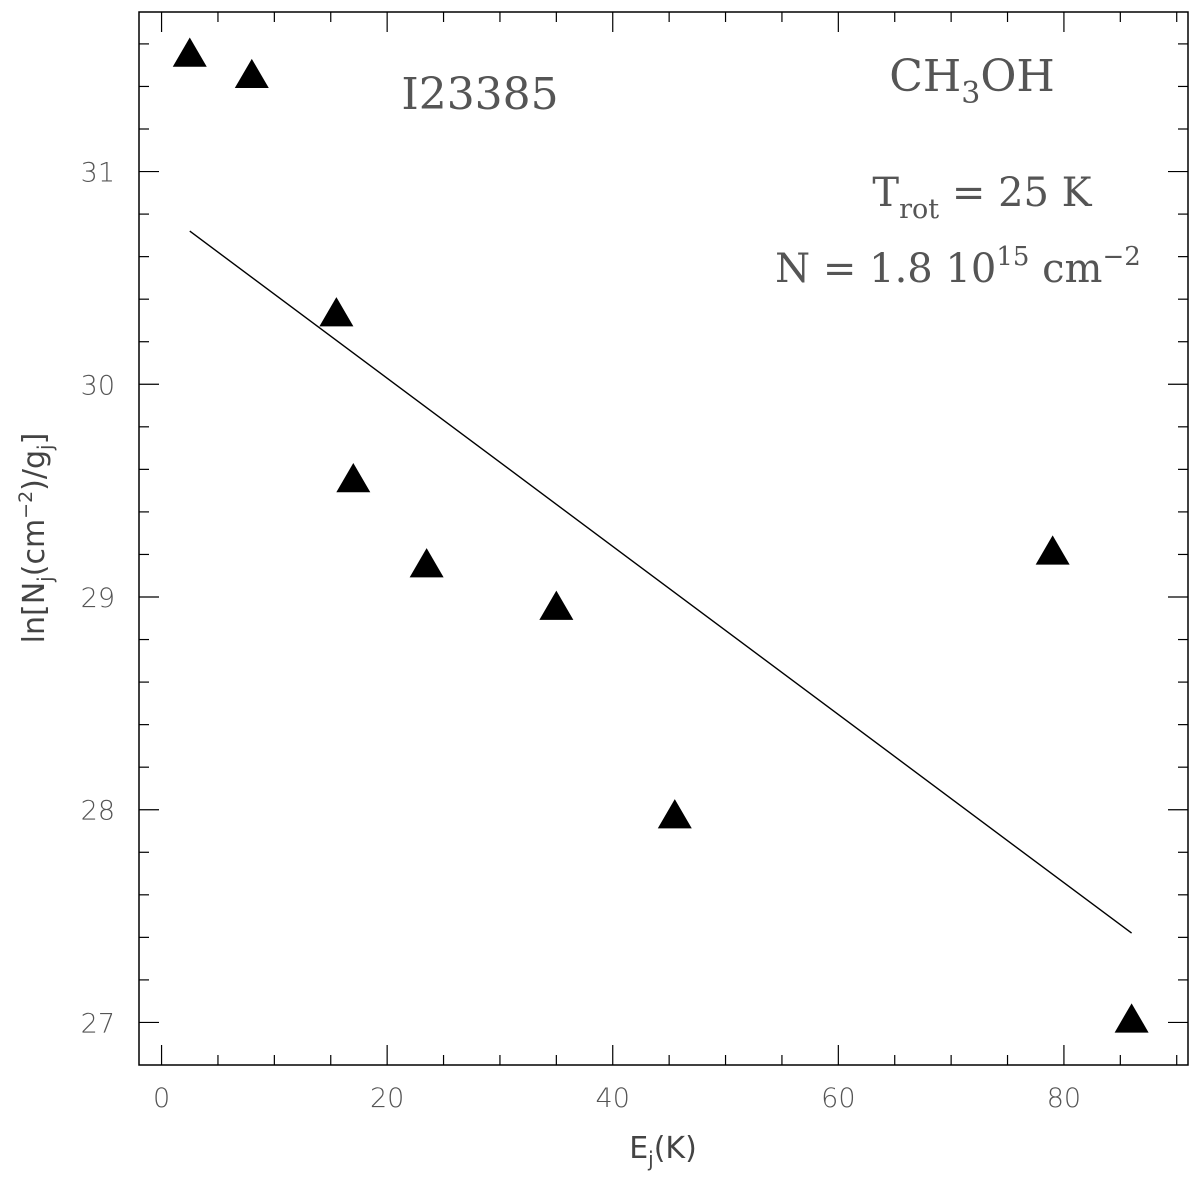  Describe the element at coordinates (1064, 1098) in the screenshot. I see `x-tick-label: 80` at that location.